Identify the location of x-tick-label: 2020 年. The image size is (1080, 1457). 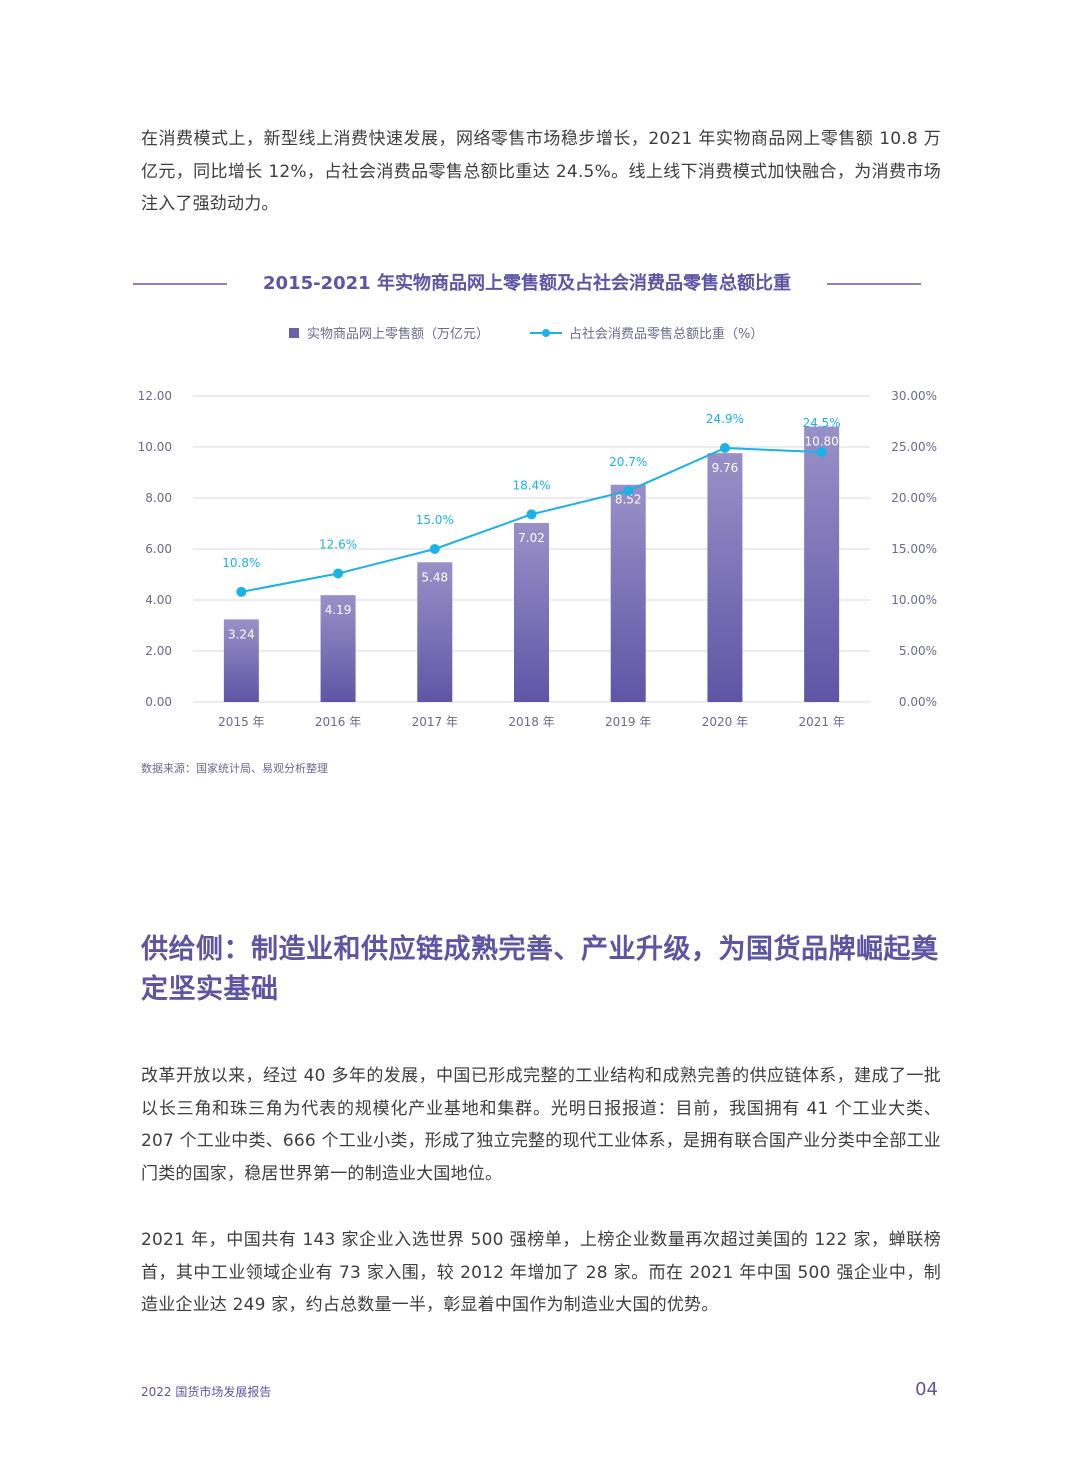
(725, 722).